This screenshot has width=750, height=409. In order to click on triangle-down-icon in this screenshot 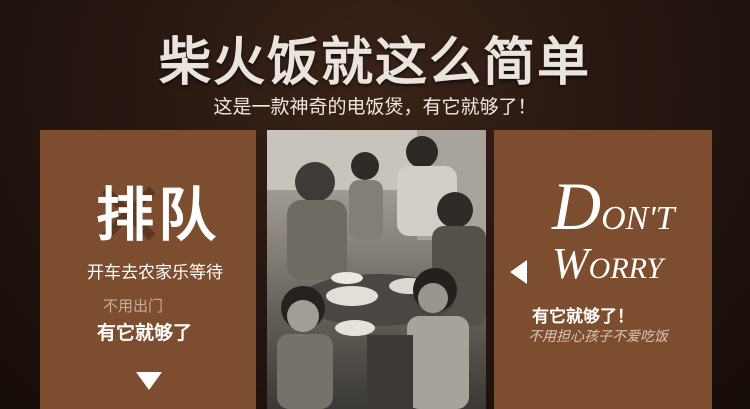, I will do `click(149, 381)`.